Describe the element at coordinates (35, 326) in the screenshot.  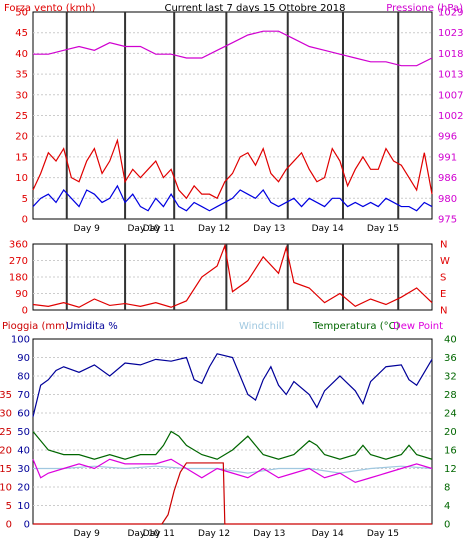
I see `series-label: Pioggia (mm)` at that location.